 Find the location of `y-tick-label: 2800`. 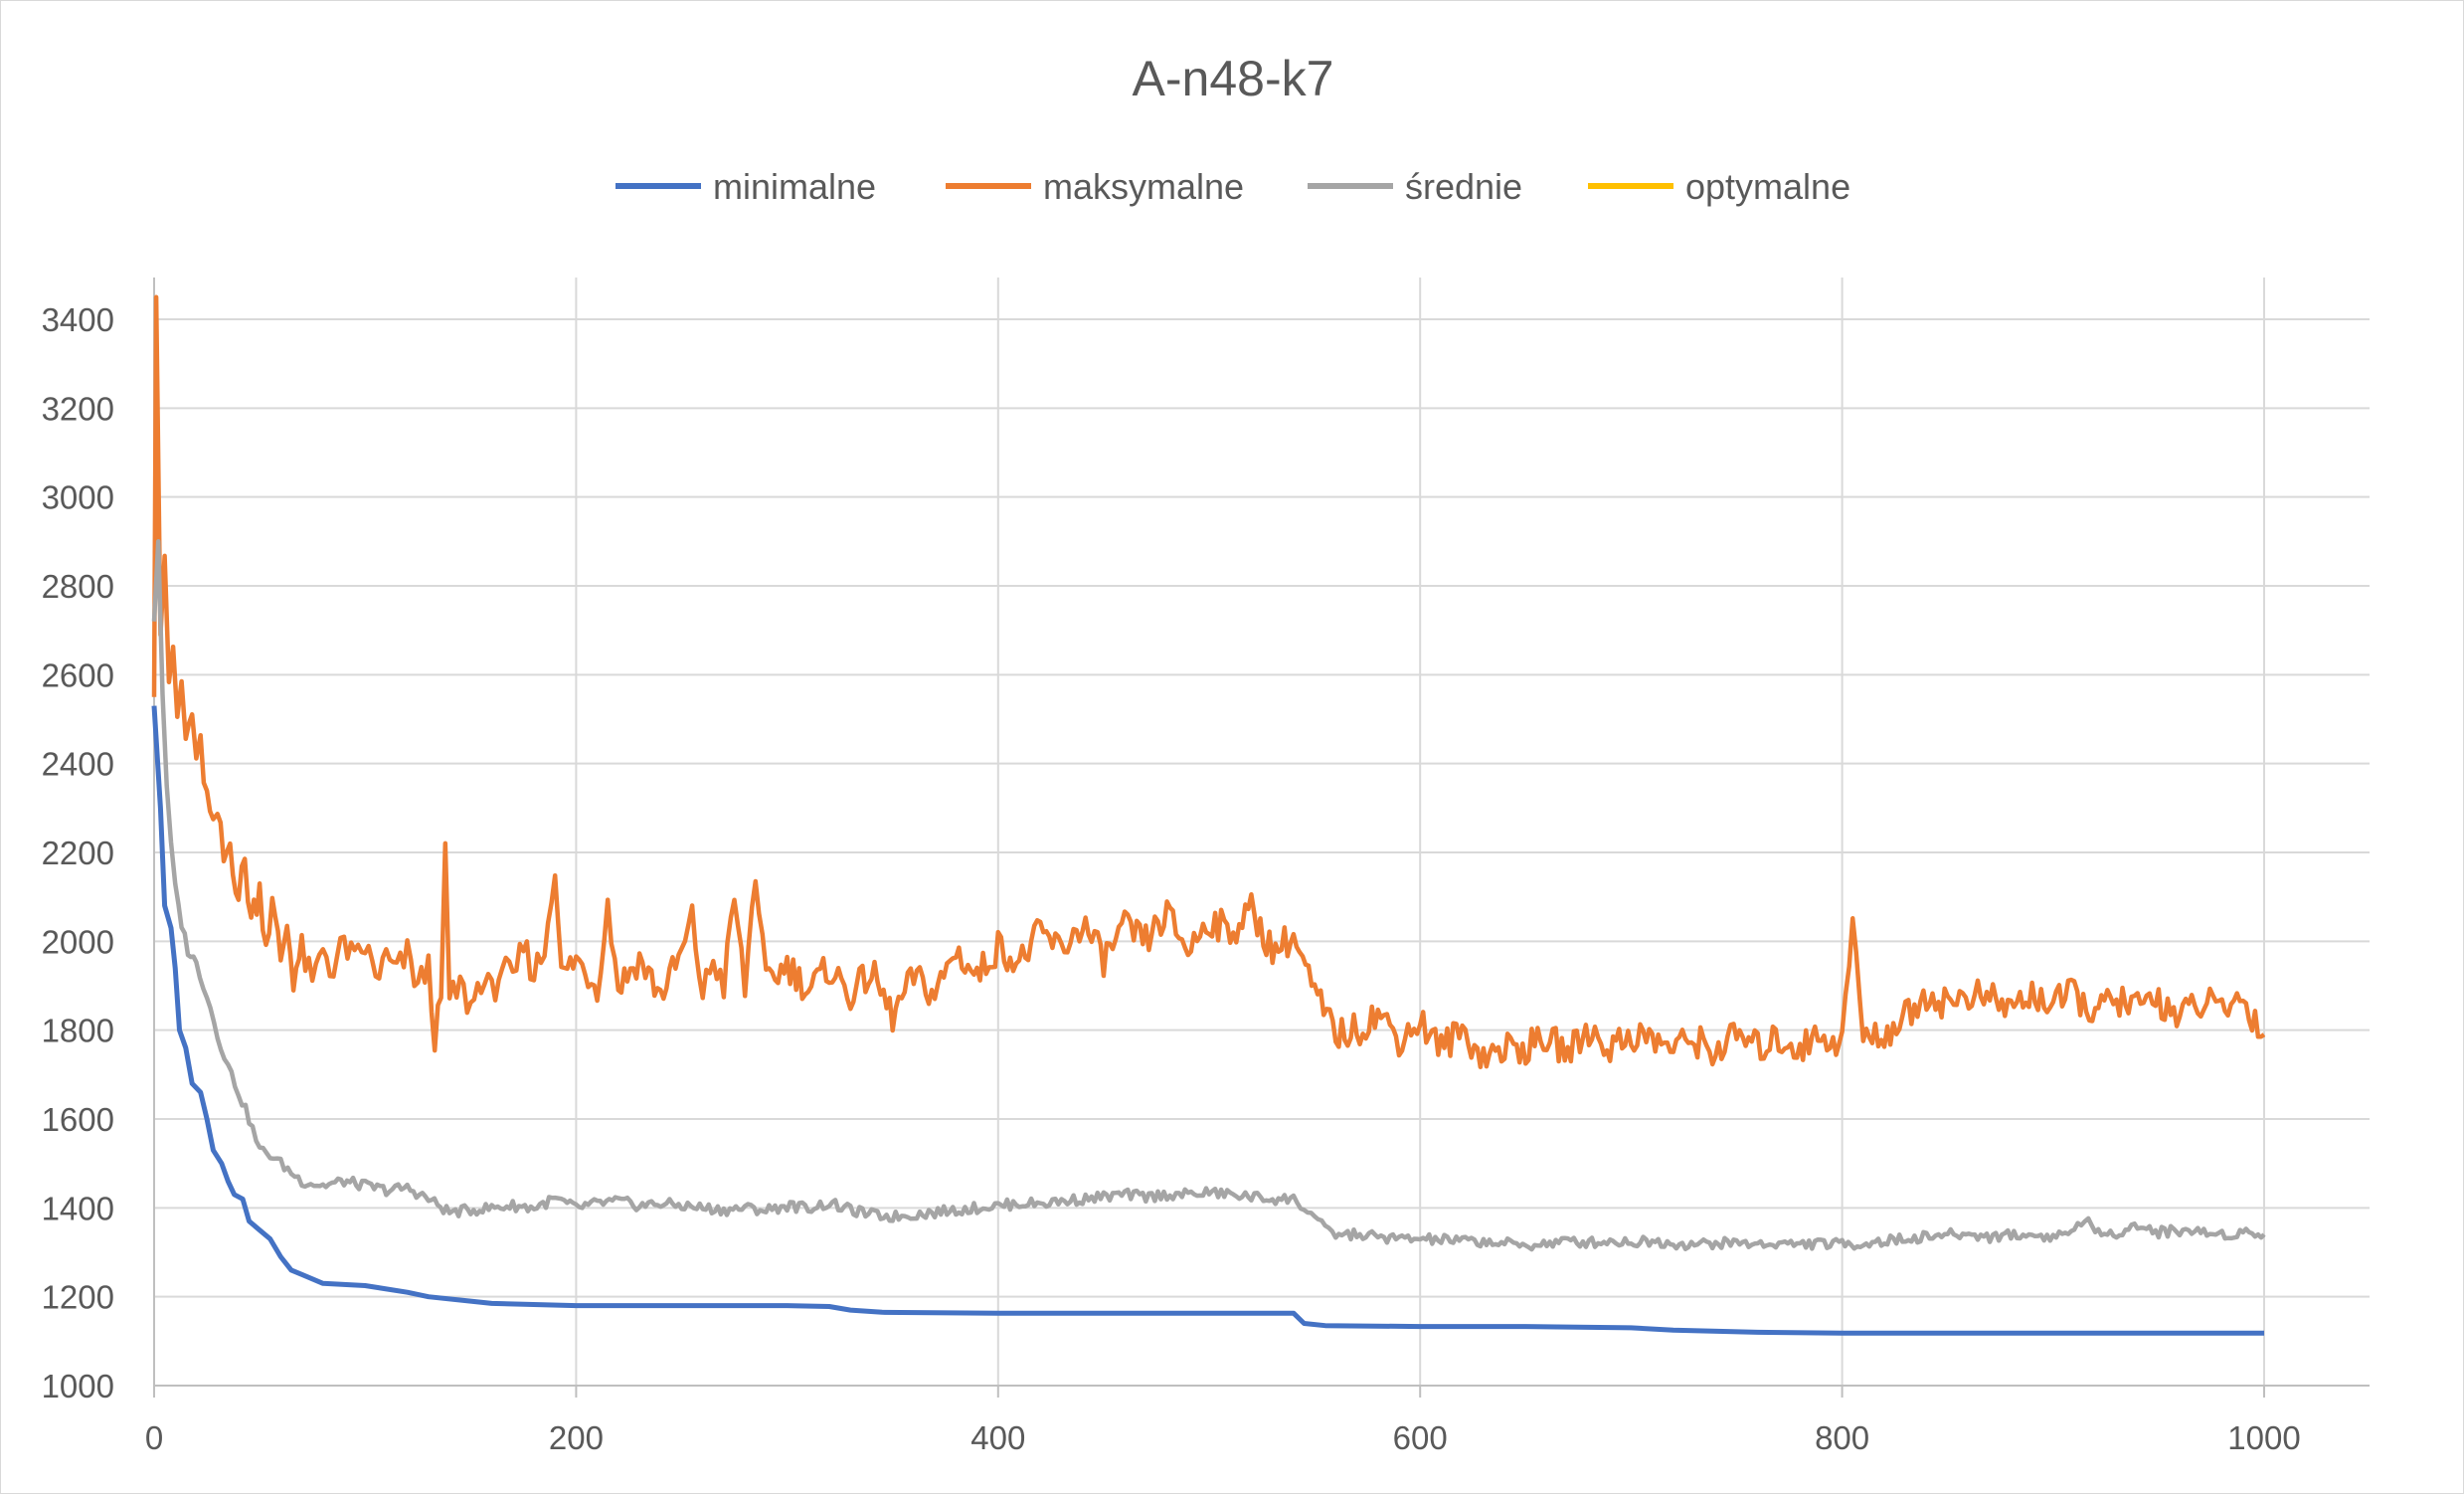

y-tick-label: 2800 is located at coordinates (78, 586).